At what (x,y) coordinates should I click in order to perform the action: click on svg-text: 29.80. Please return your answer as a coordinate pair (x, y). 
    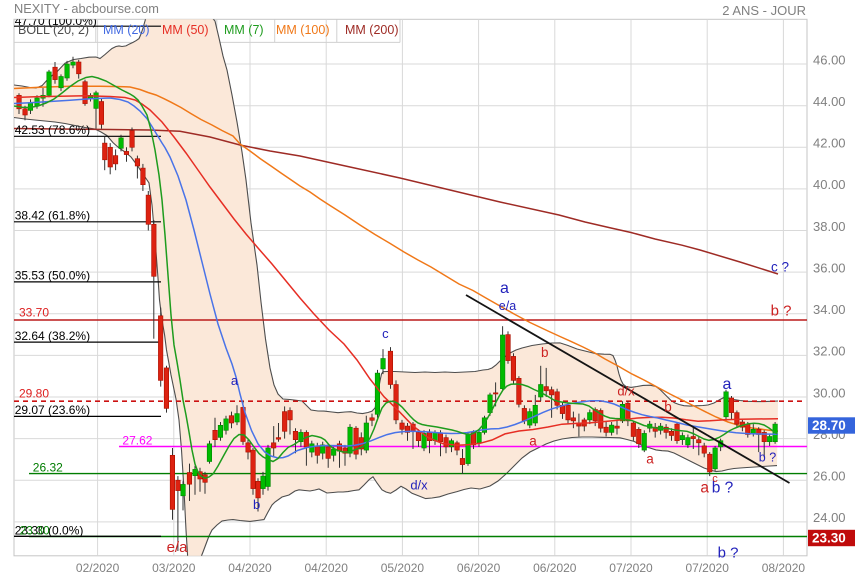
    Looking at the image, I should click on (34, 394).